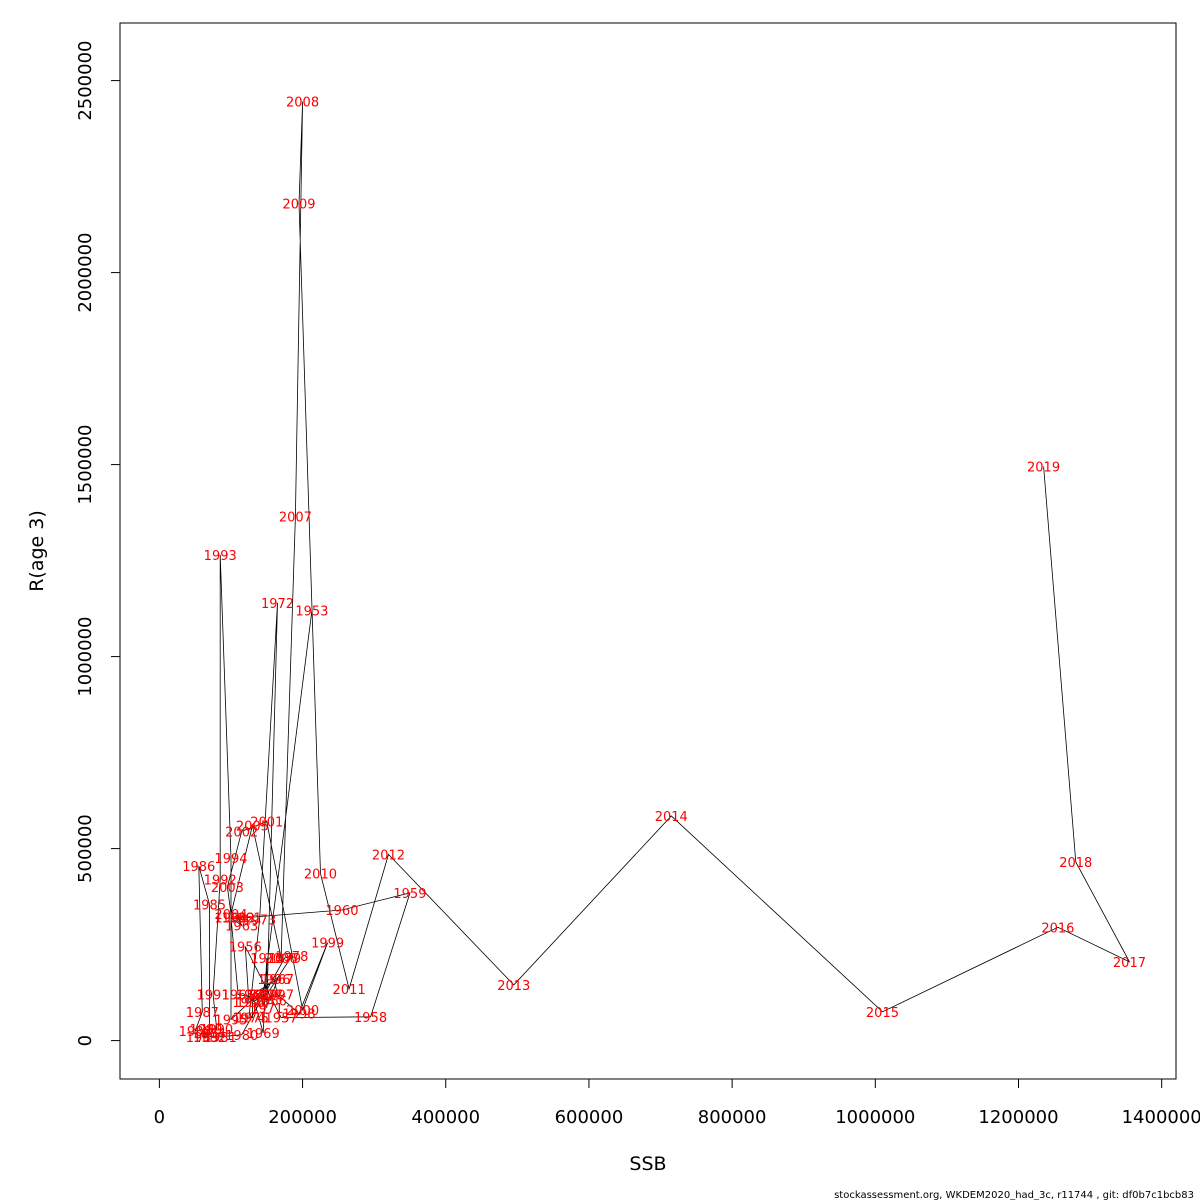 This screenshot has width=1200, height=1200. Describe the element at coordinates (327, 944) in the screenshot. I see `point-label-1999: 1999` at that location.